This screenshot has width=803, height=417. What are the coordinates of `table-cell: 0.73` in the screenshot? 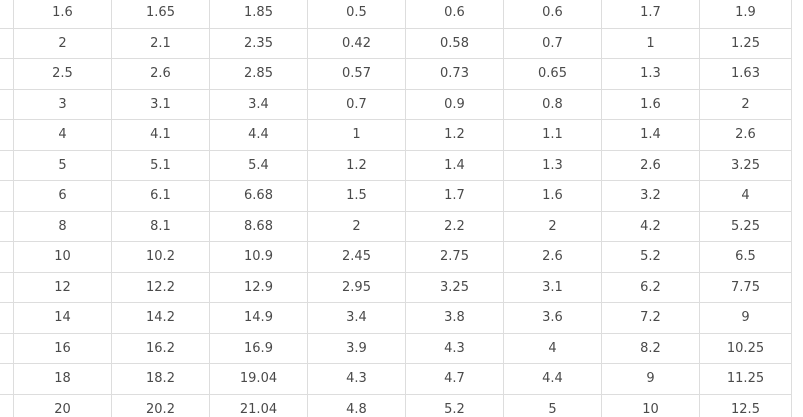 It's located at (454, 74).